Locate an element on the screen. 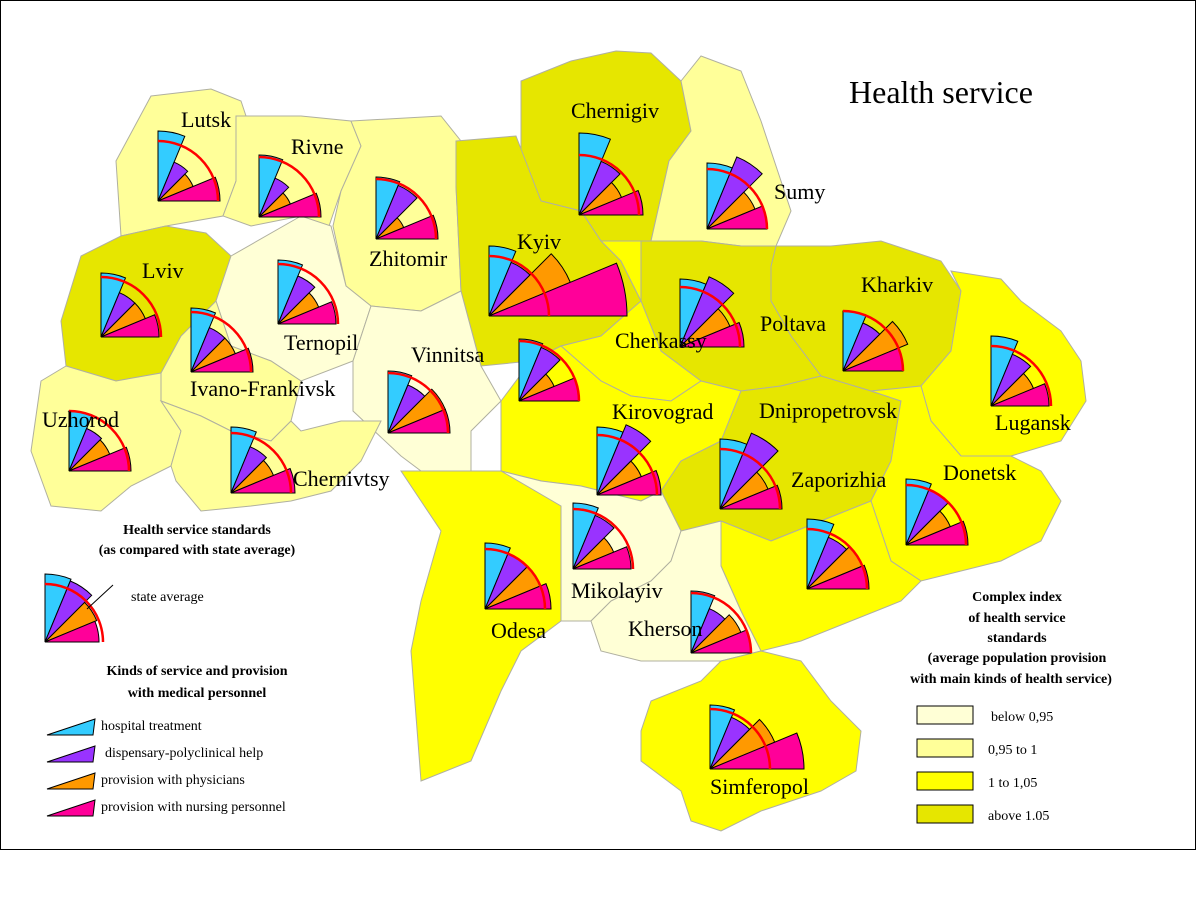  region-uzhorod-diagram is located at coordinates (100, 440).